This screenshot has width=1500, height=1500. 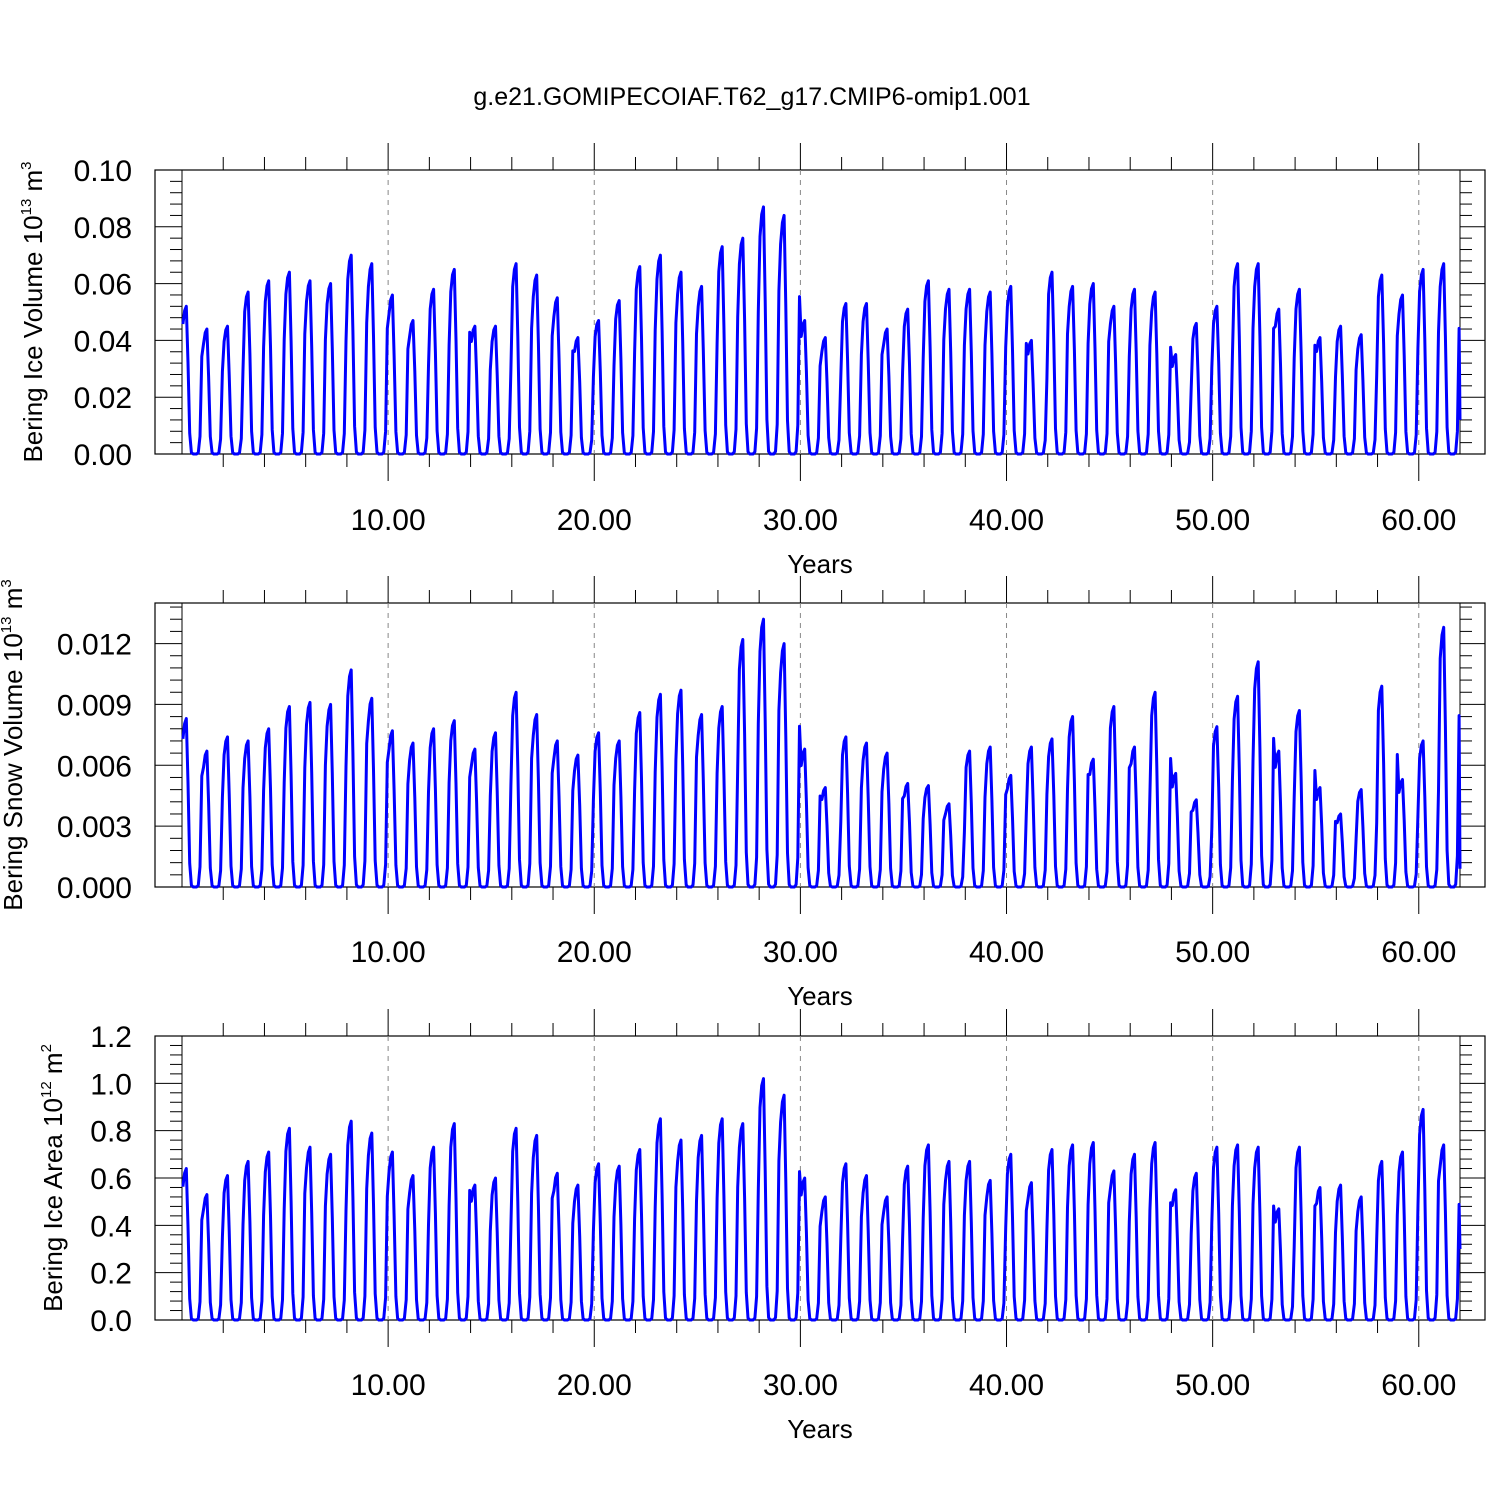 I want to click on y-tick-label: 0.000, so click(x=94, y=888).